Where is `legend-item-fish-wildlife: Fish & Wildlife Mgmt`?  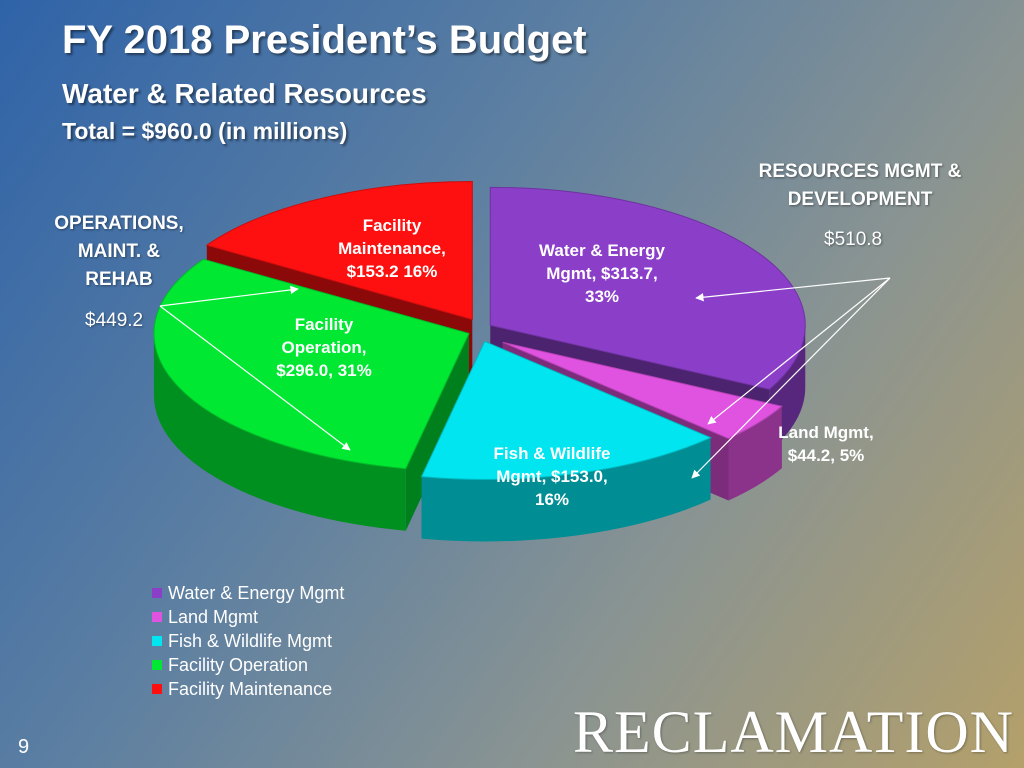
legend-item-fish-wildlife: Fish & Wildlife Mgmt is located at coordinates (248, 641).